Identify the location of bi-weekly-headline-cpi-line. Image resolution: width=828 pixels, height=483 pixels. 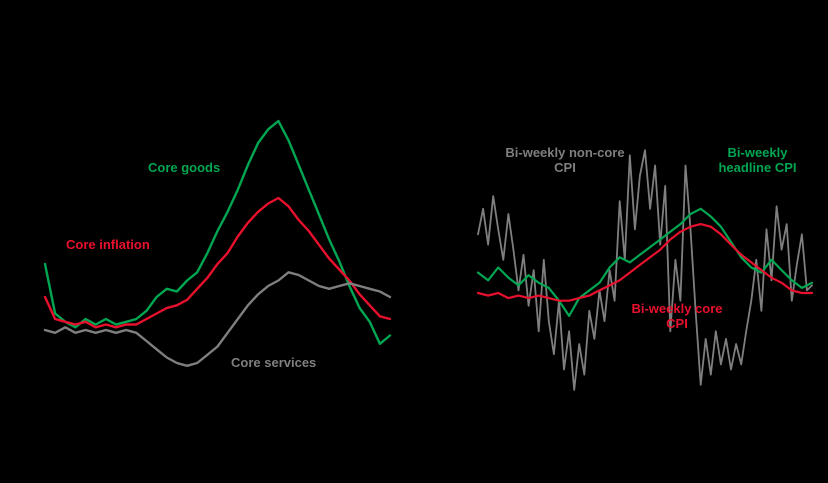
(645, 262).